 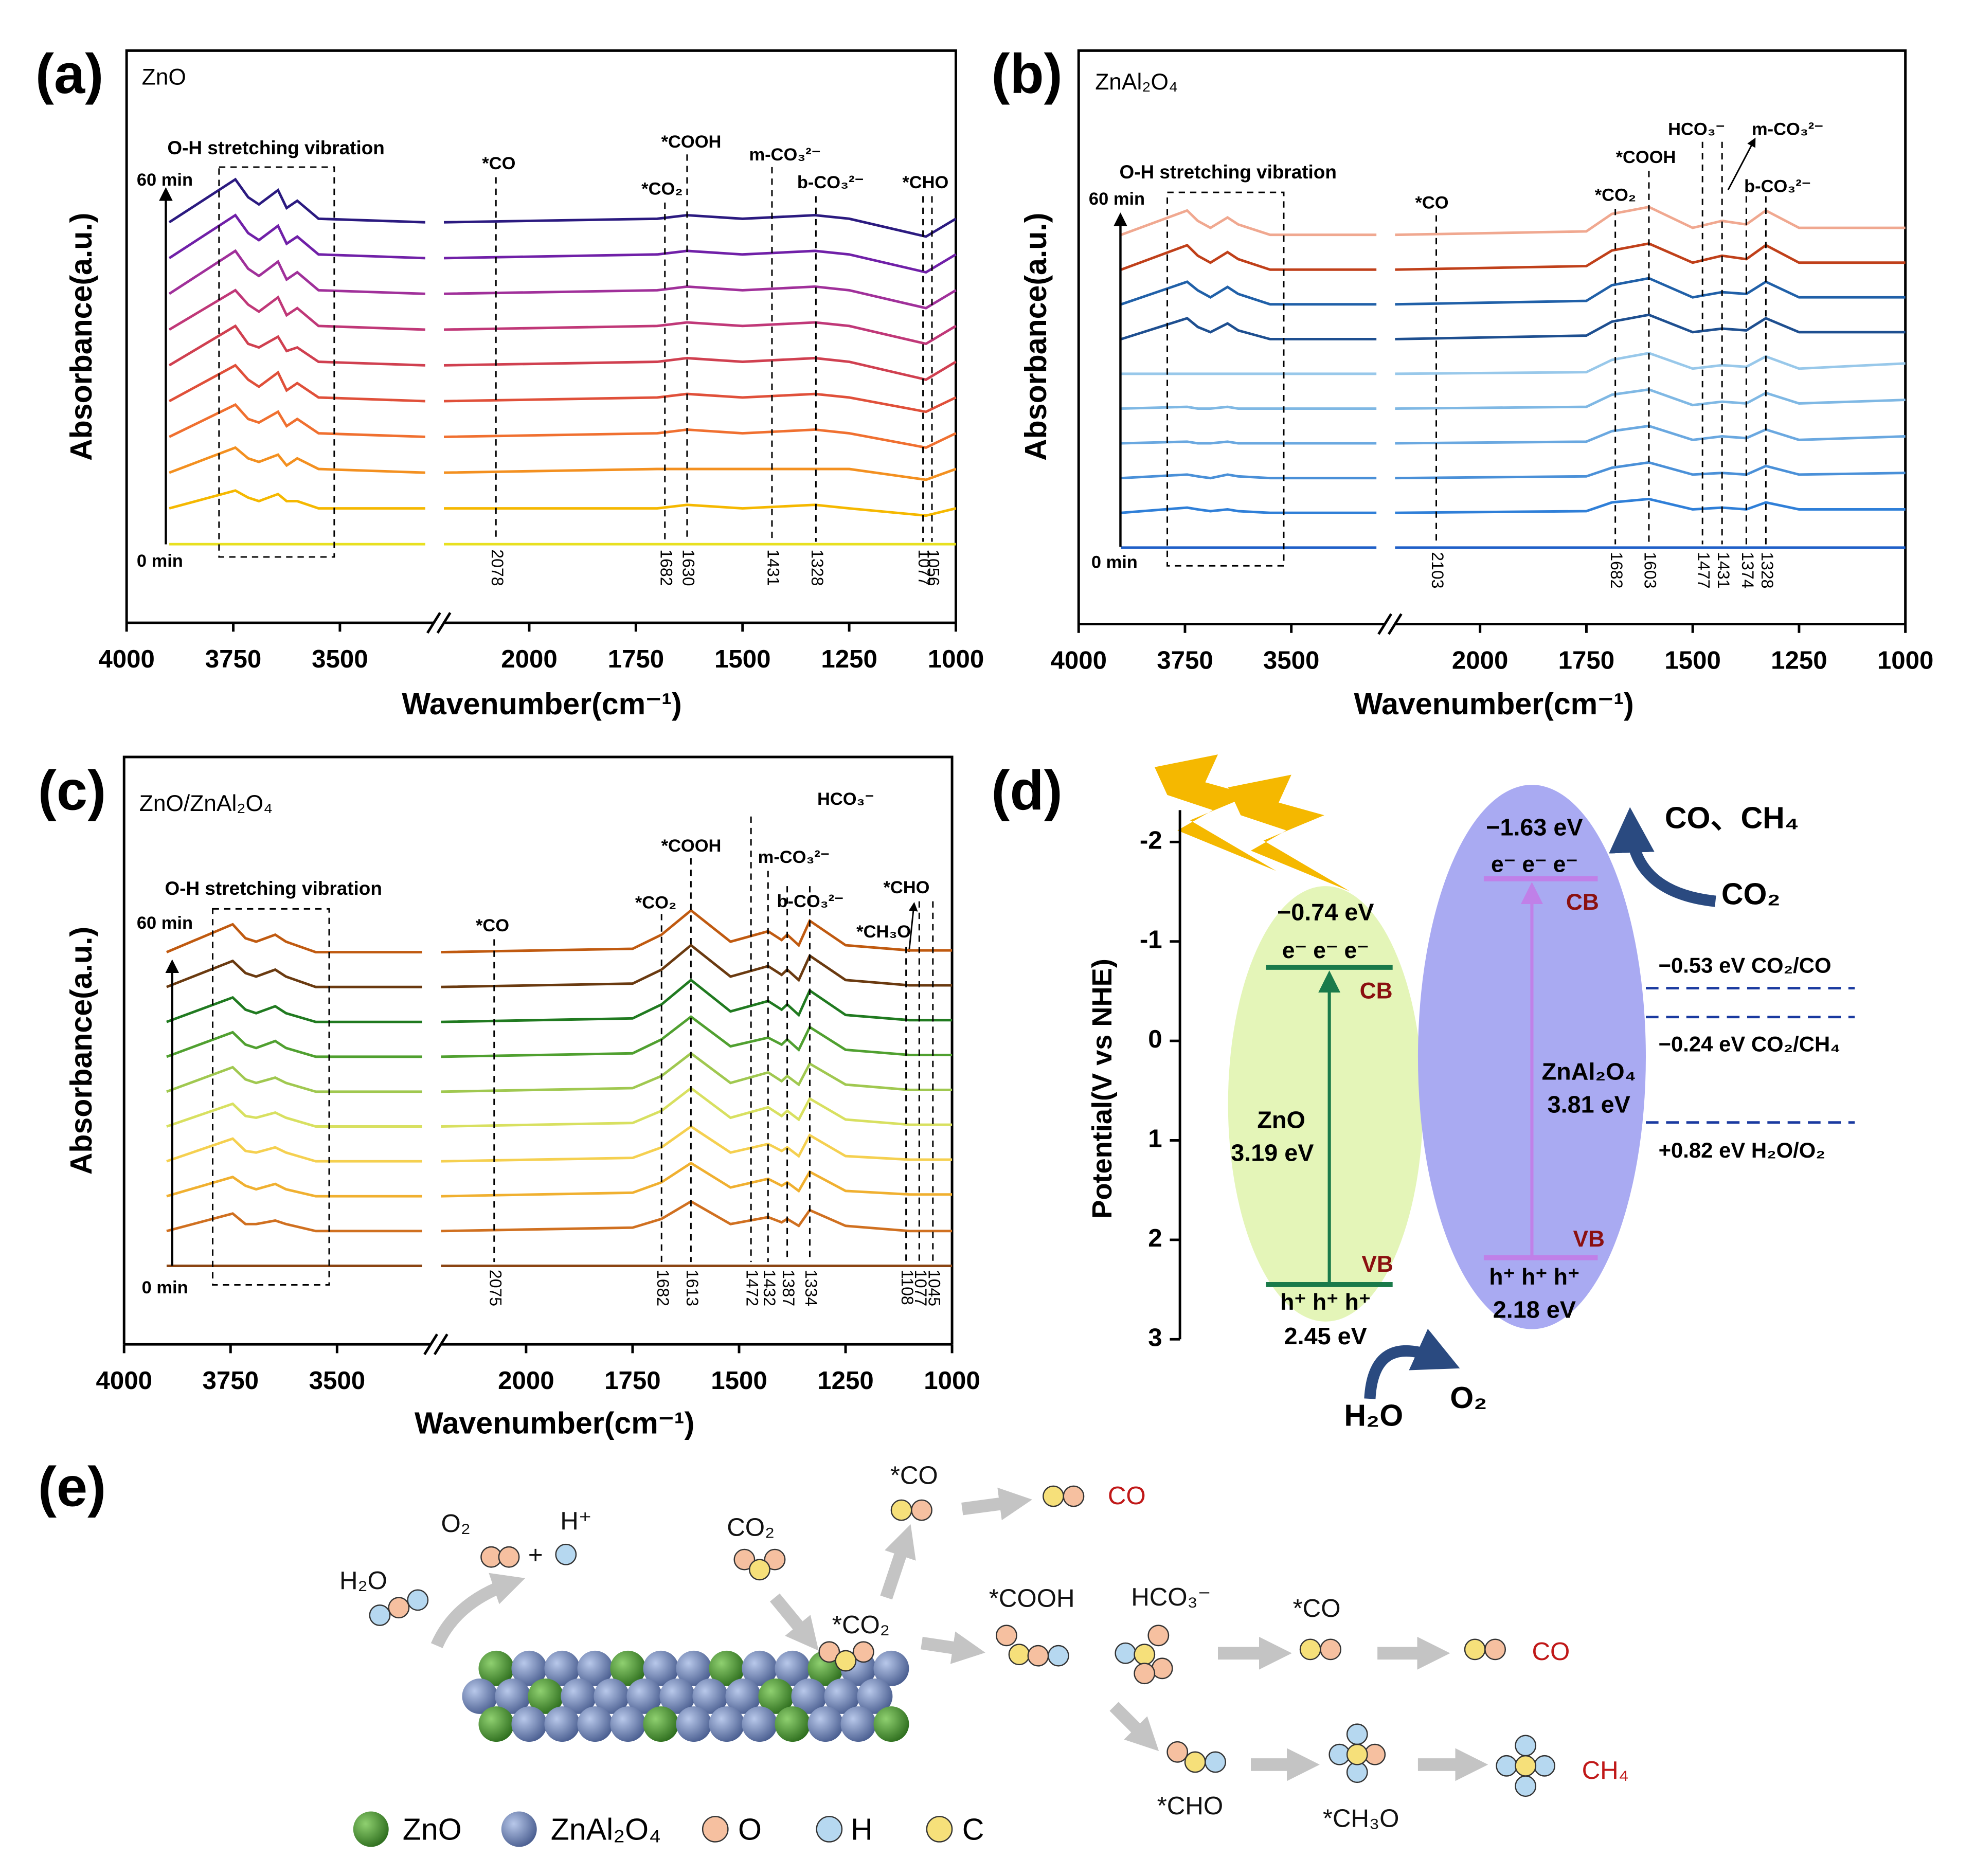 What do you see at coordinates (920, 1288) in the screenshot?
I see `peak-label: 1077` at bounding box center [920, 1288].